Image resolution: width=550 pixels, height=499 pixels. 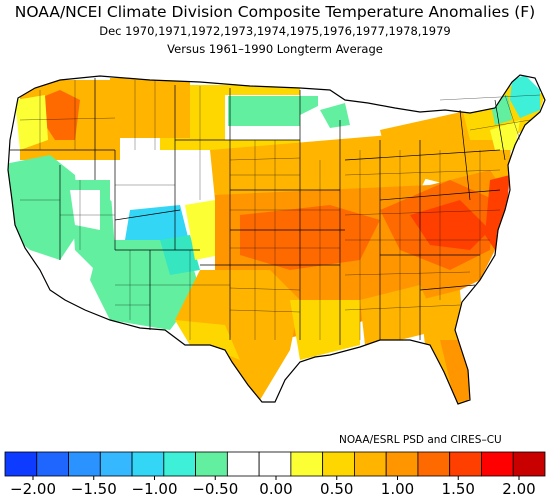 What do you see at coordinates (275, 49) in the screenshot?
I see `baseline-note: Versus 1961–1990 Longterm Average` at bounding box center [275, 49].